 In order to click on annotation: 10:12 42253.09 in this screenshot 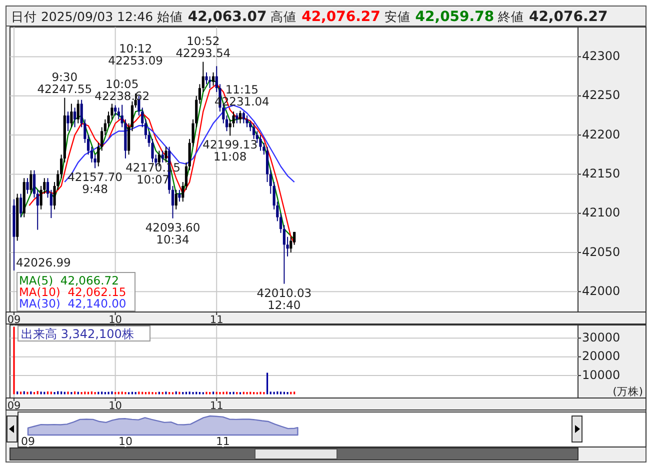, I will do `click(136, 54)`.